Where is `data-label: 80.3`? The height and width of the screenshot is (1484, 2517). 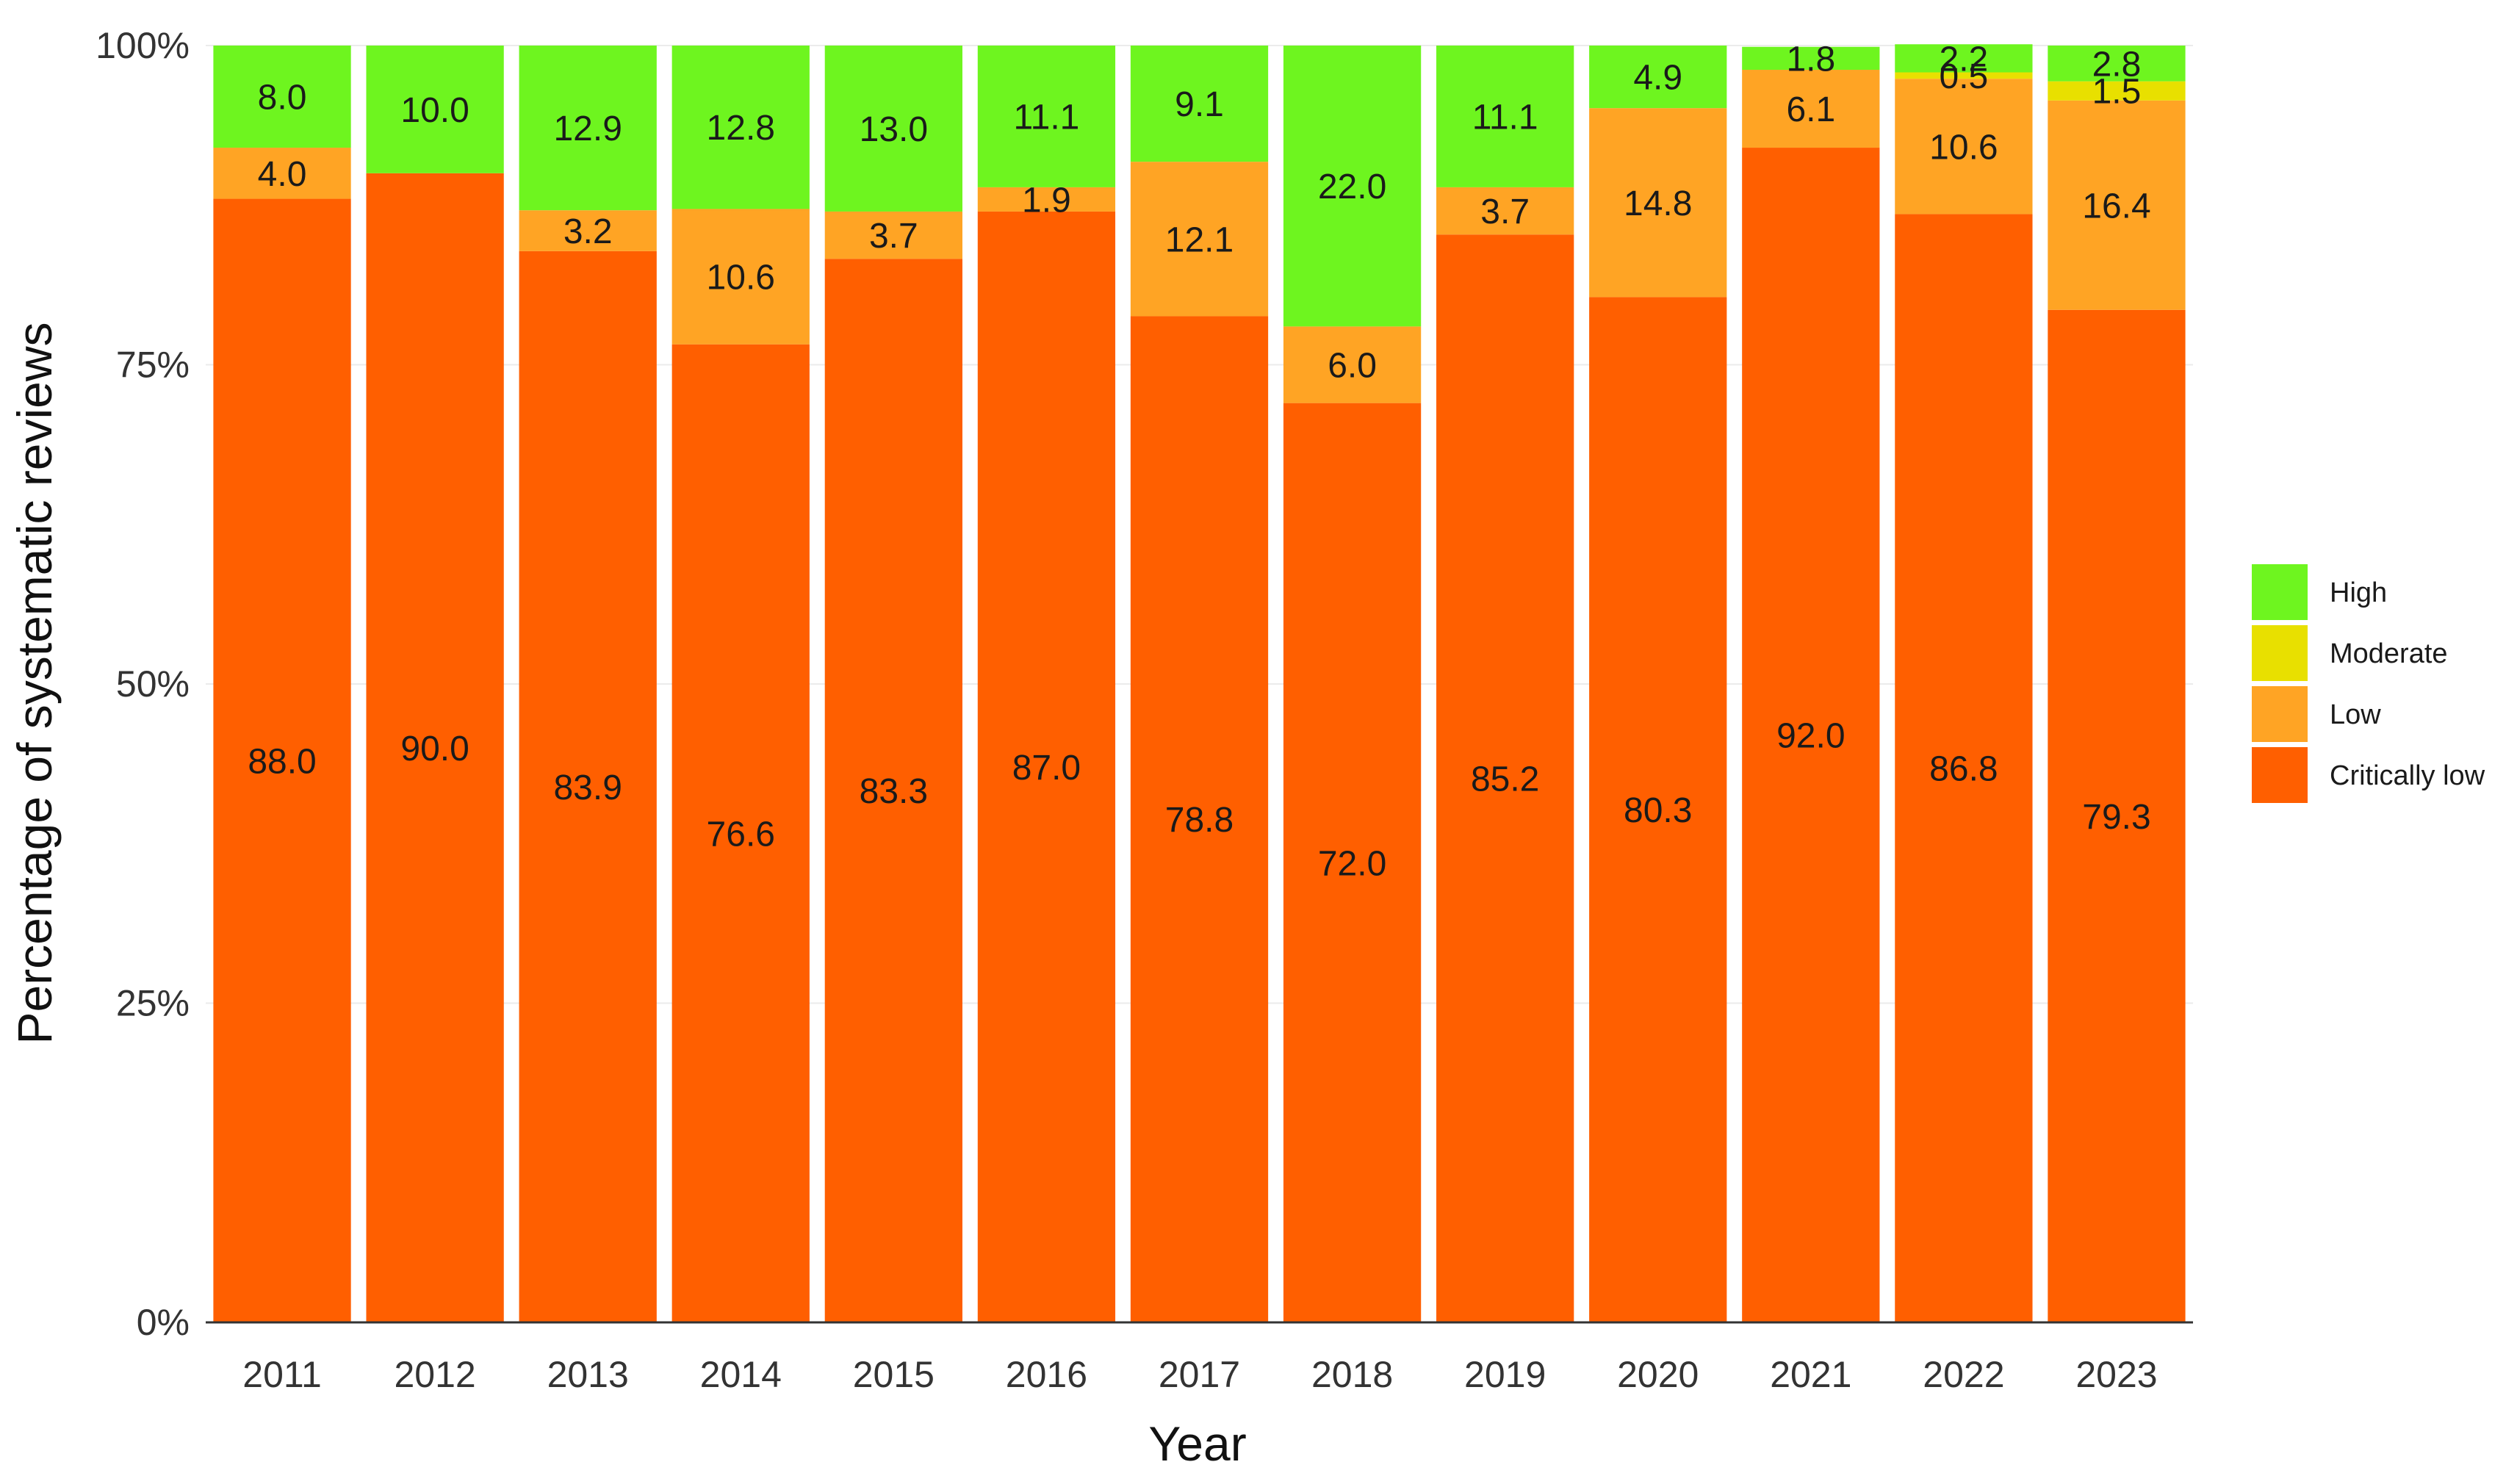 data-label: 80.3 is located at coordinates (1658, 810).